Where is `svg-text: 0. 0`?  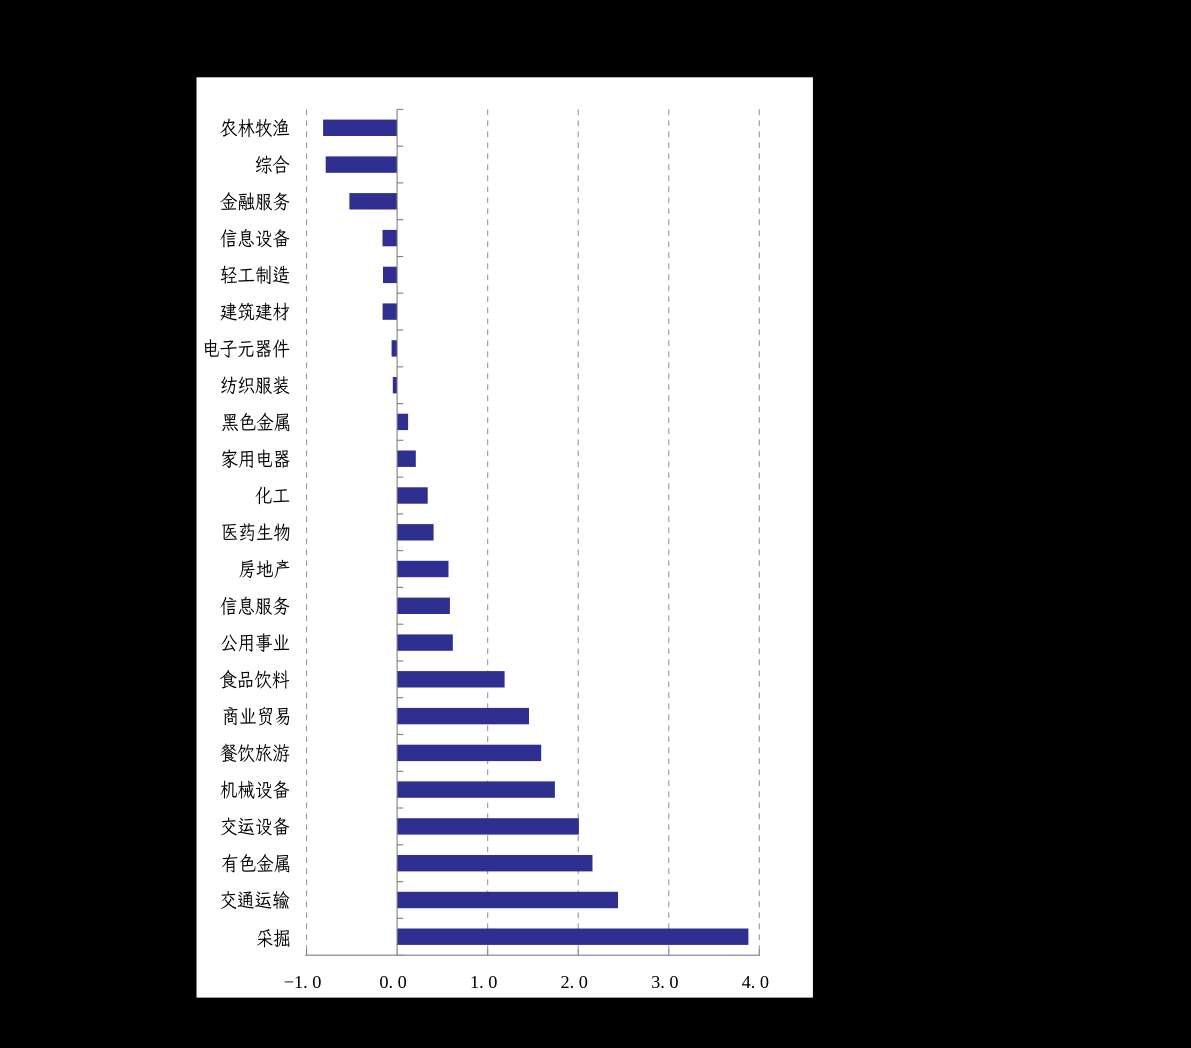 svg-text: 0. 0 is located at coordinates (392, 982).